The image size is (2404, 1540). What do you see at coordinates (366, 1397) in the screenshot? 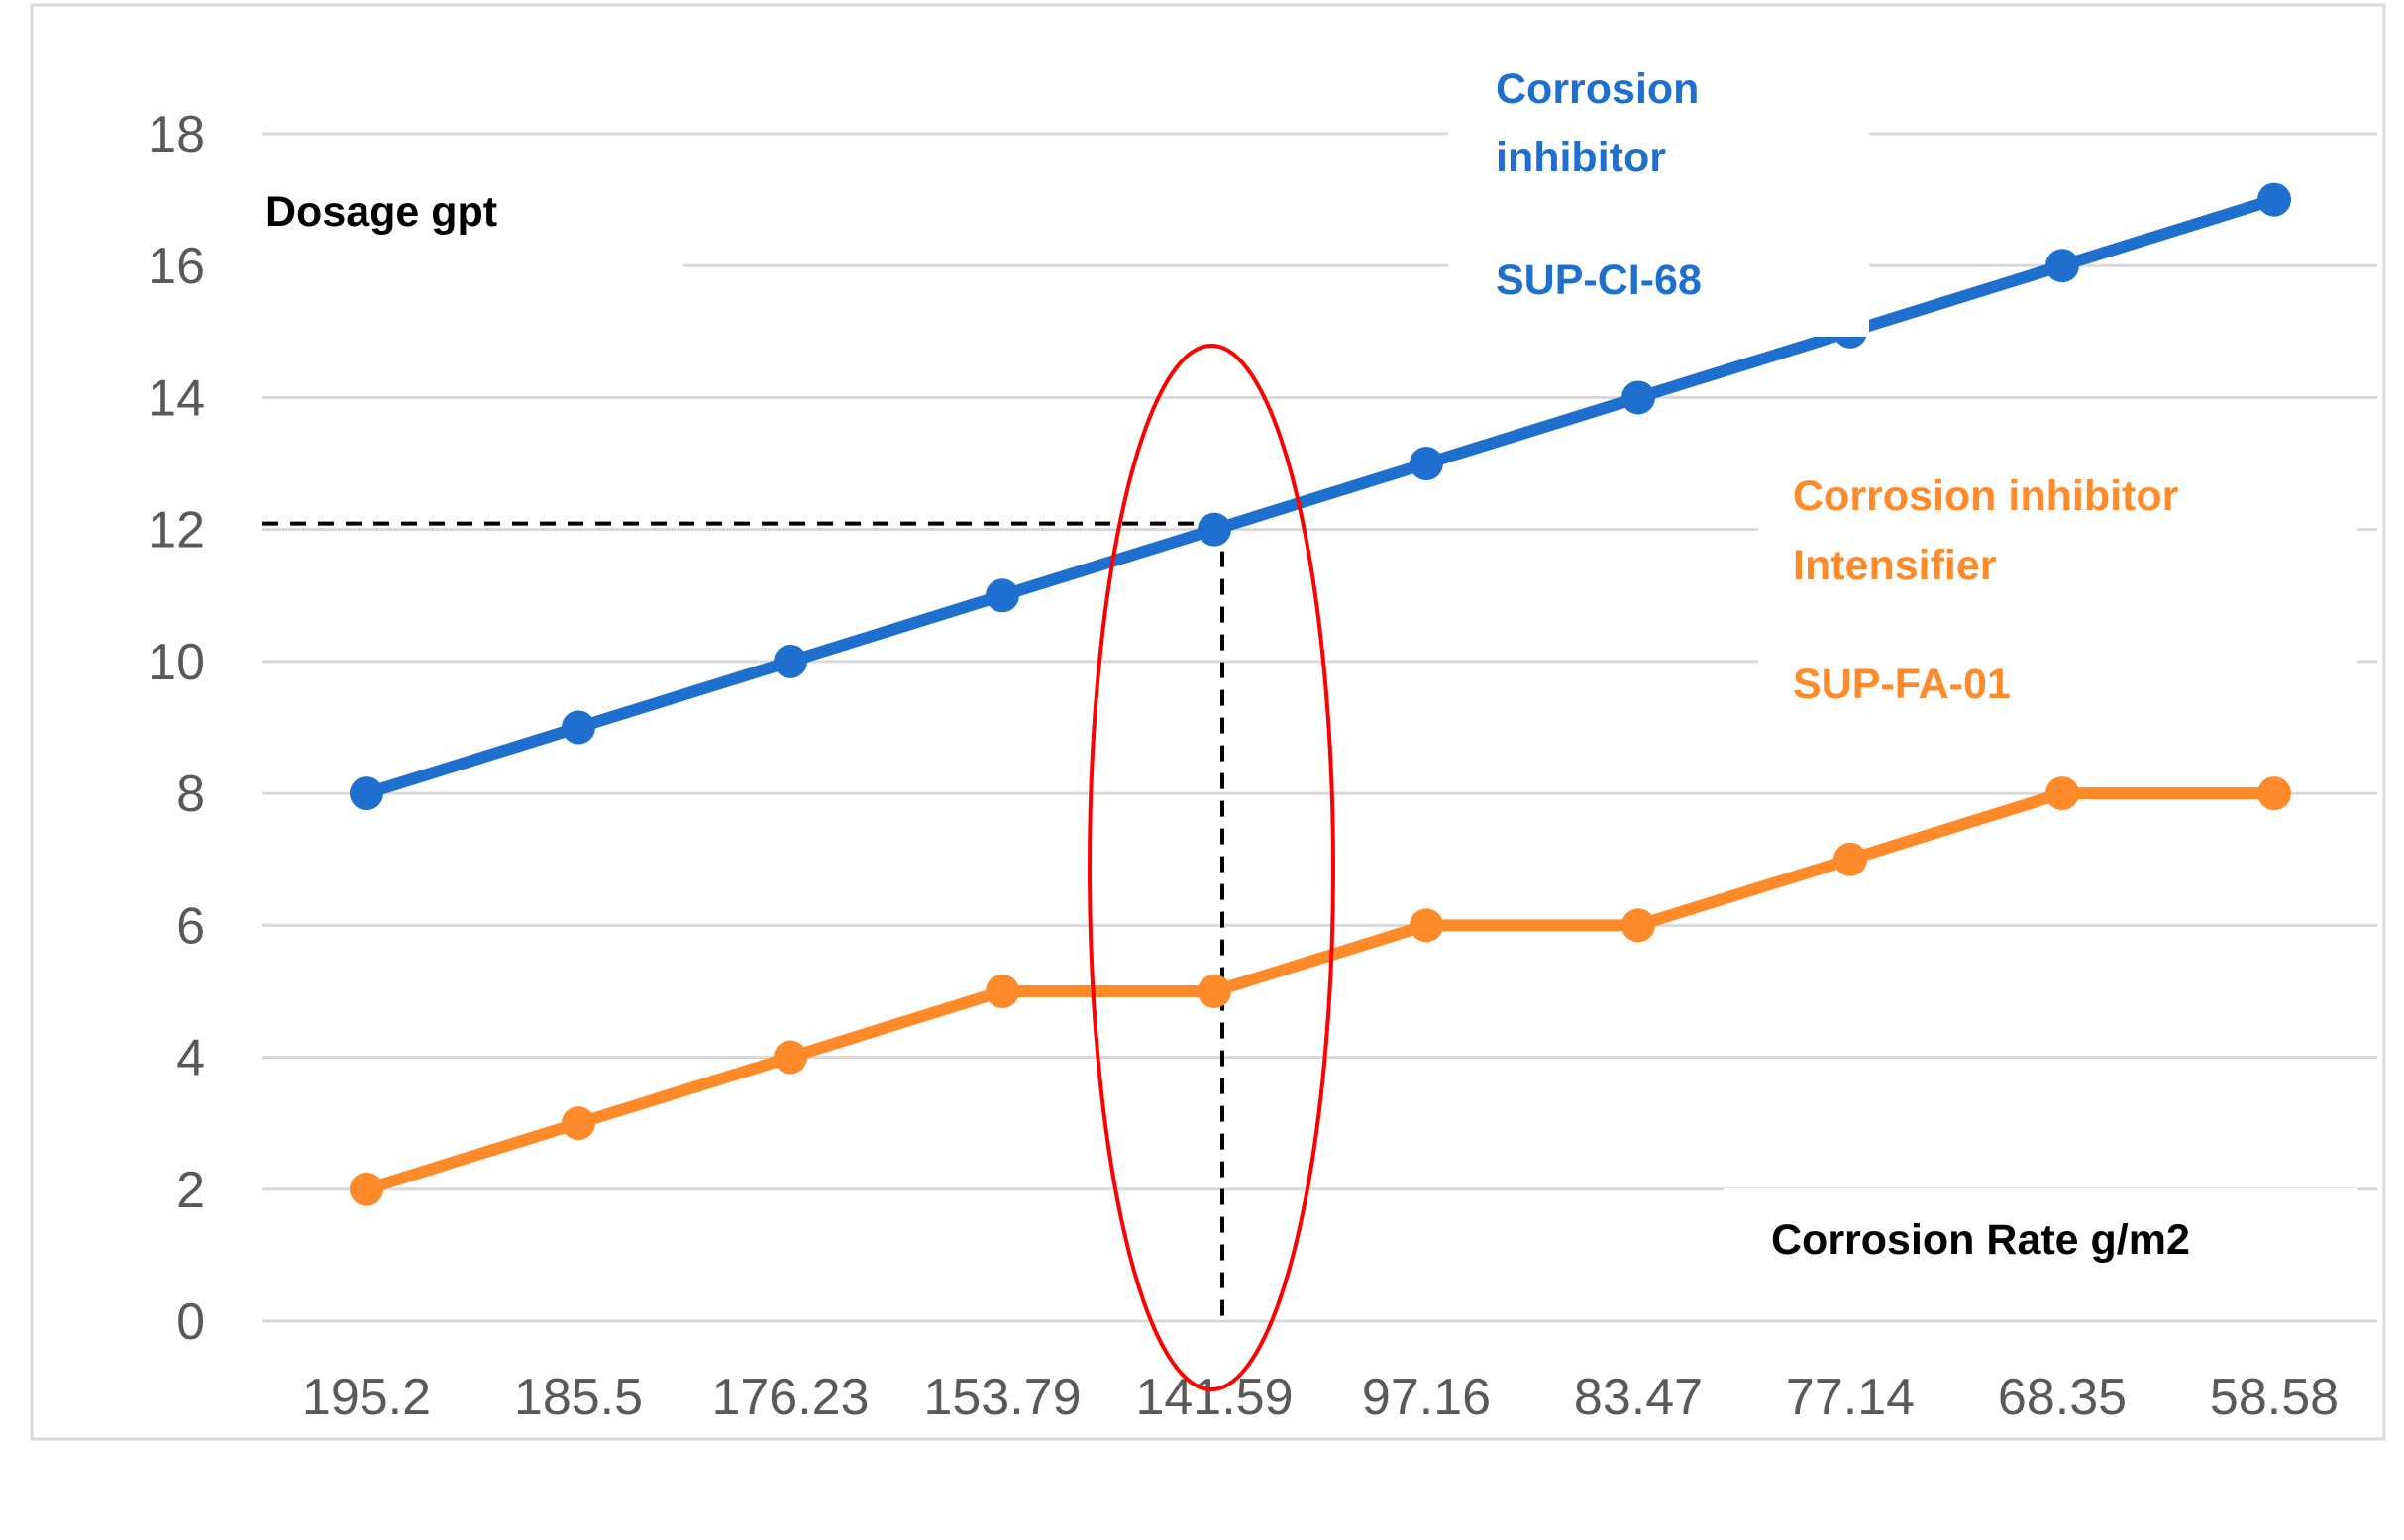
I see `x-tick-label-1: 195.2` at bounding box center [366, 1397].